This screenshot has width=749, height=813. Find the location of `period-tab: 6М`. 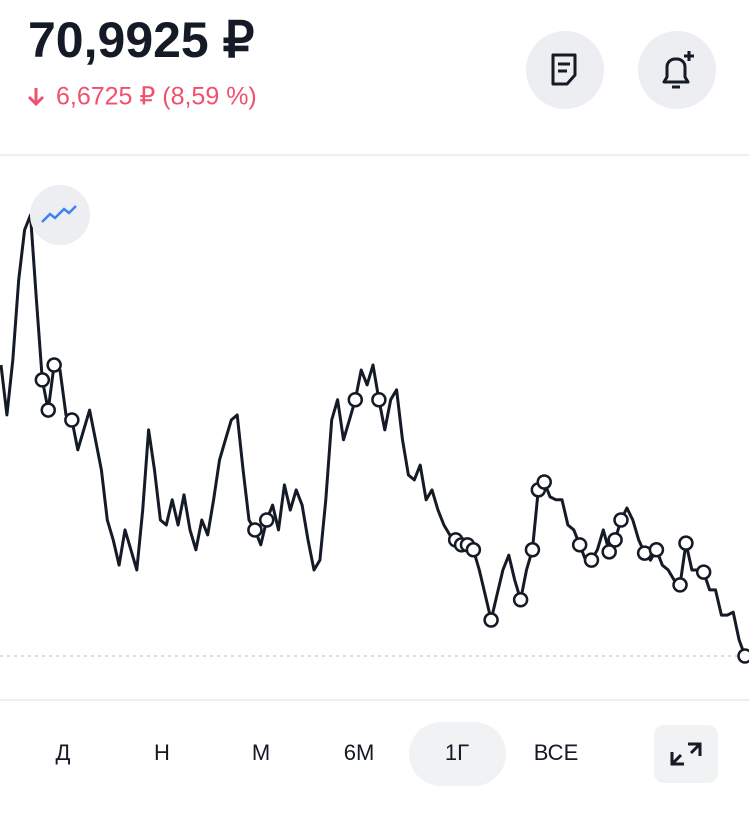

period-tab: 6М is located at coordinates (359, 752).